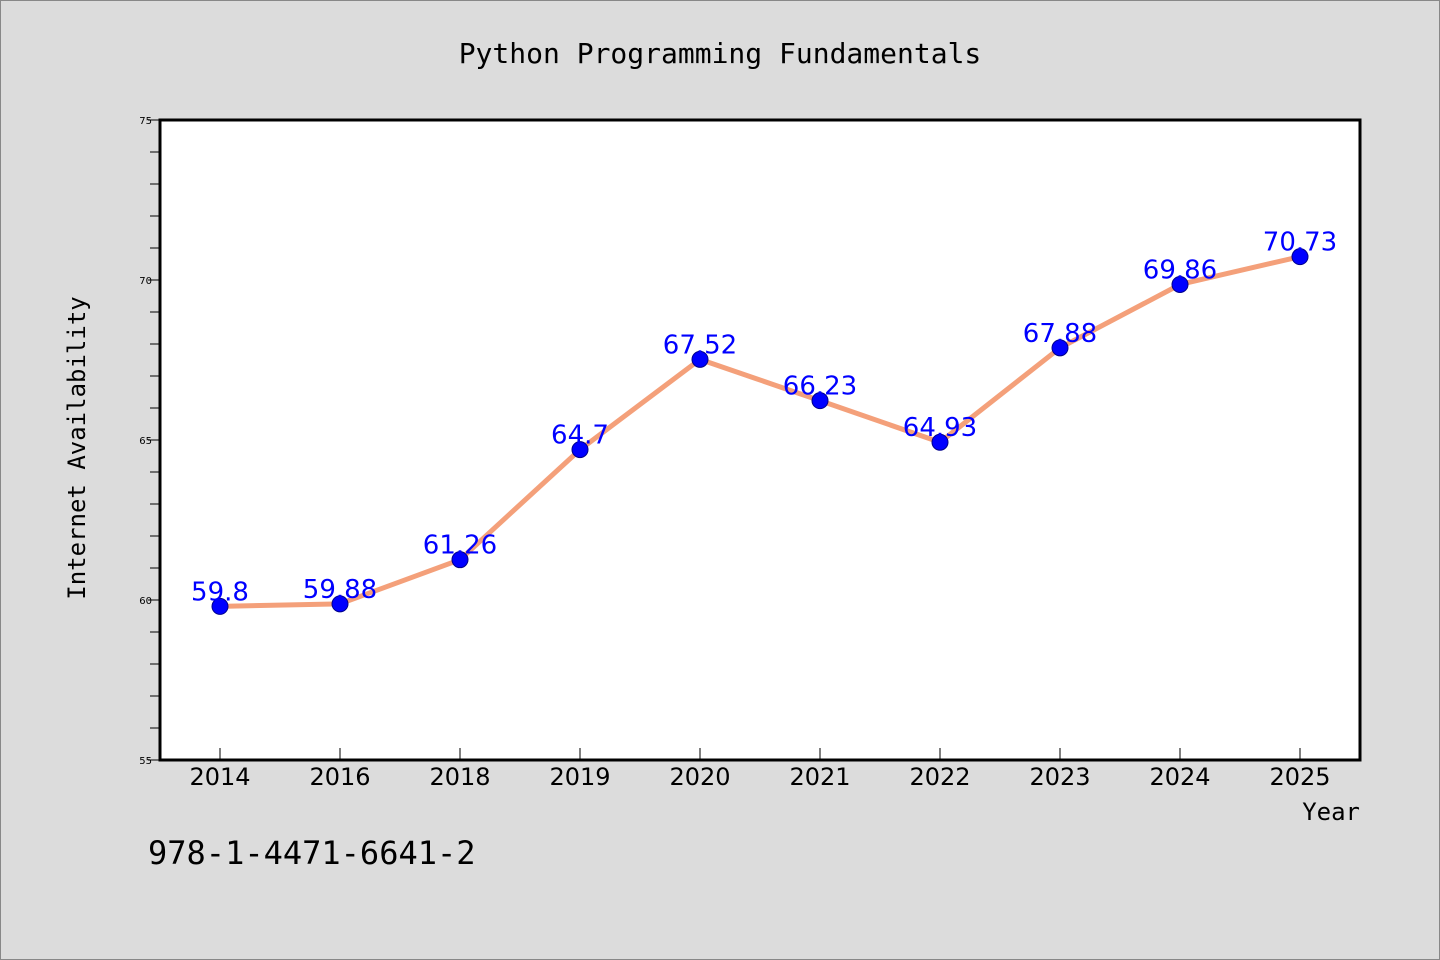 The height and width of the screenshot is (960, 1440). Describe the element at coordinates (220, 592) in the screenshot. I see `data-label: 59.8` at that location.